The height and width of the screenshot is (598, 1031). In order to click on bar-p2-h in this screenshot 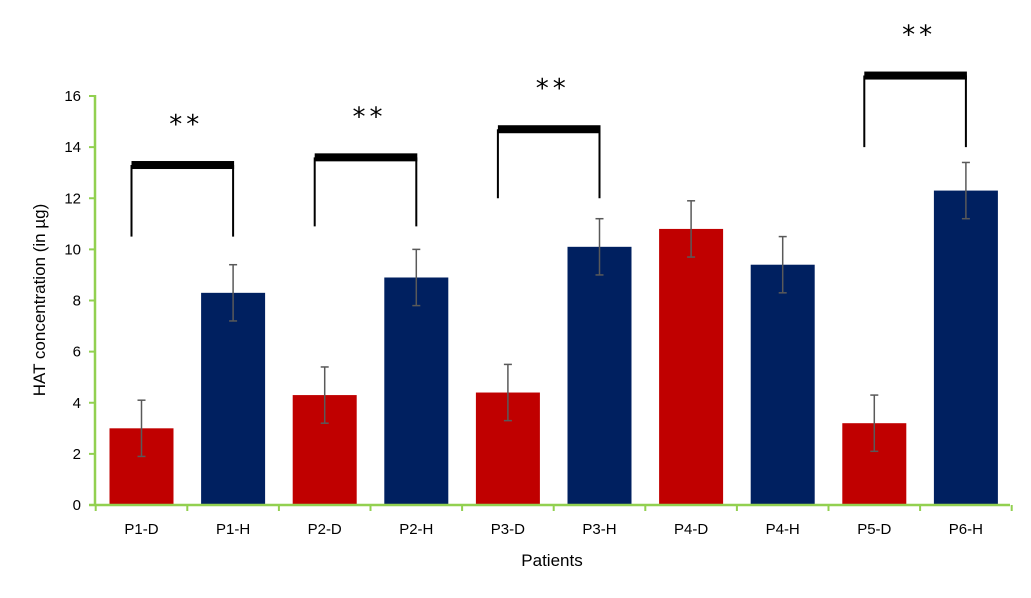, I will do `click(416, 391)`.